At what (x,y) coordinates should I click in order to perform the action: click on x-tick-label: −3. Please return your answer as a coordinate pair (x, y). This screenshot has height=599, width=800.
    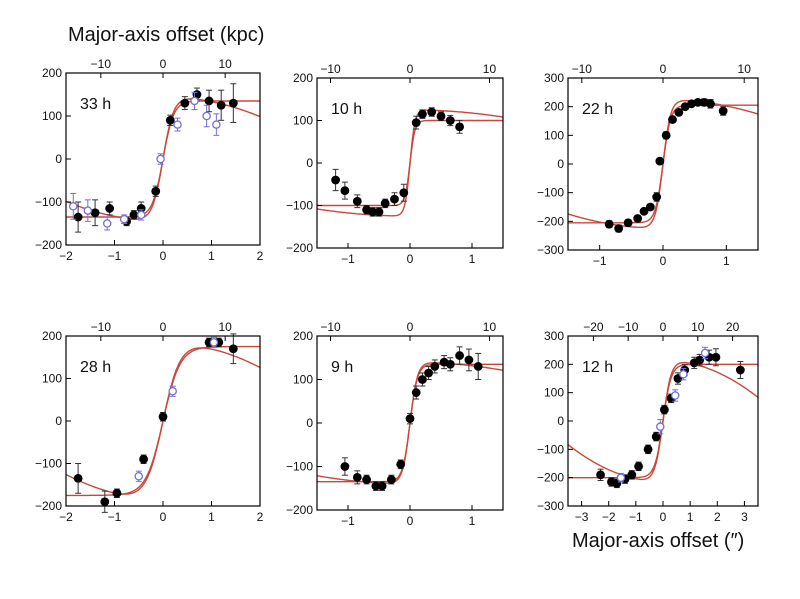
    Looking at the image, I should click on (582, 517).